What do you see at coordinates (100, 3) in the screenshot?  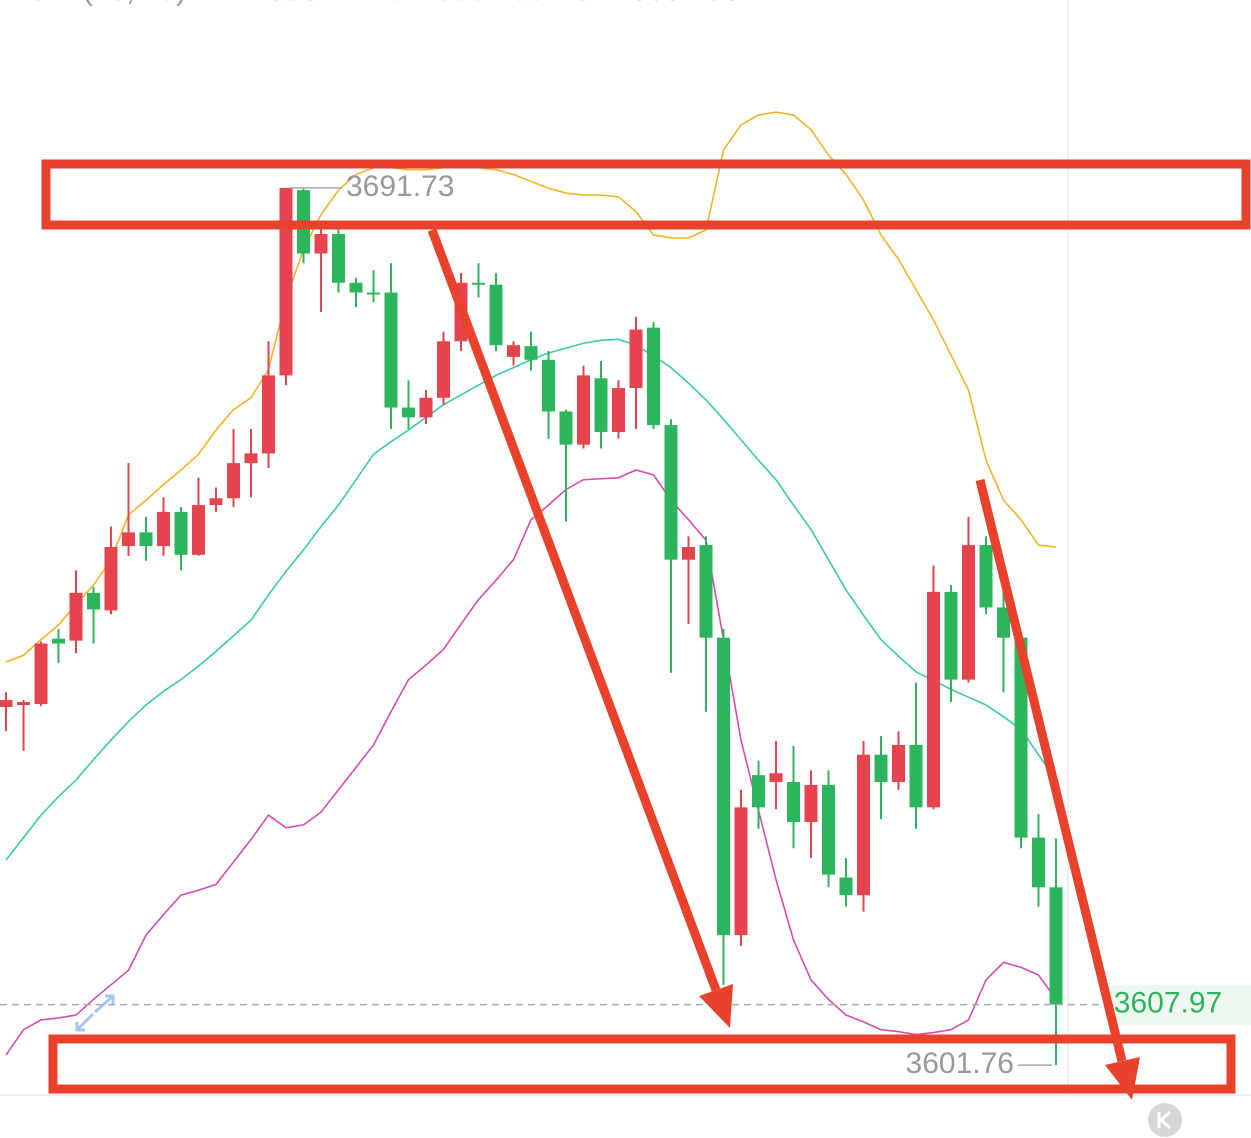 I see `header-segment: BOLL(20,2.0):` at bounding box center [100, 3].